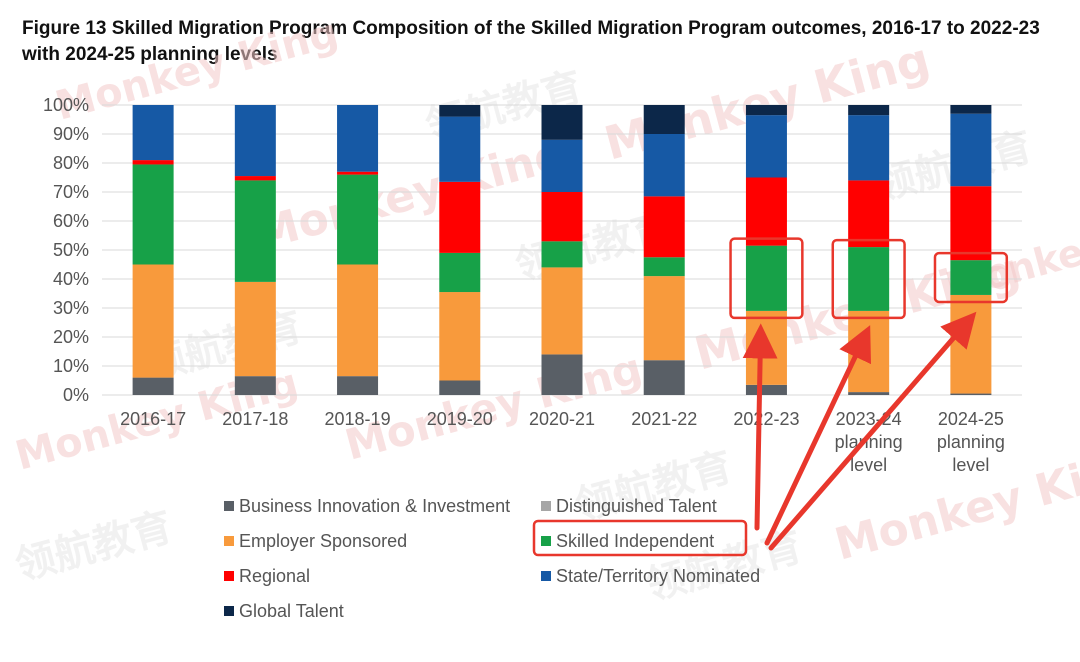  I want to click on y-tick-label: 10%, so click(71, 366).